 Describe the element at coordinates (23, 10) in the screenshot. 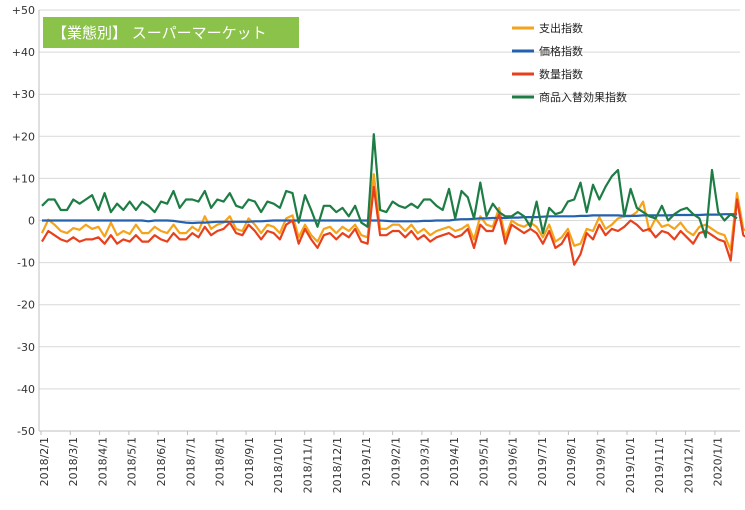

I see `y-tick-label: +50` at that location.